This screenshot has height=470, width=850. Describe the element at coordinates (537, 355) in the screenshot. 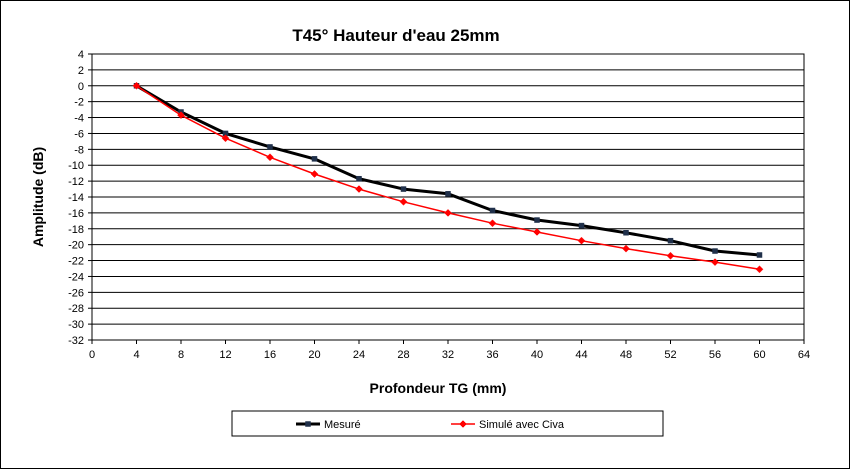

I see `x-tick-label: 40` at that location.